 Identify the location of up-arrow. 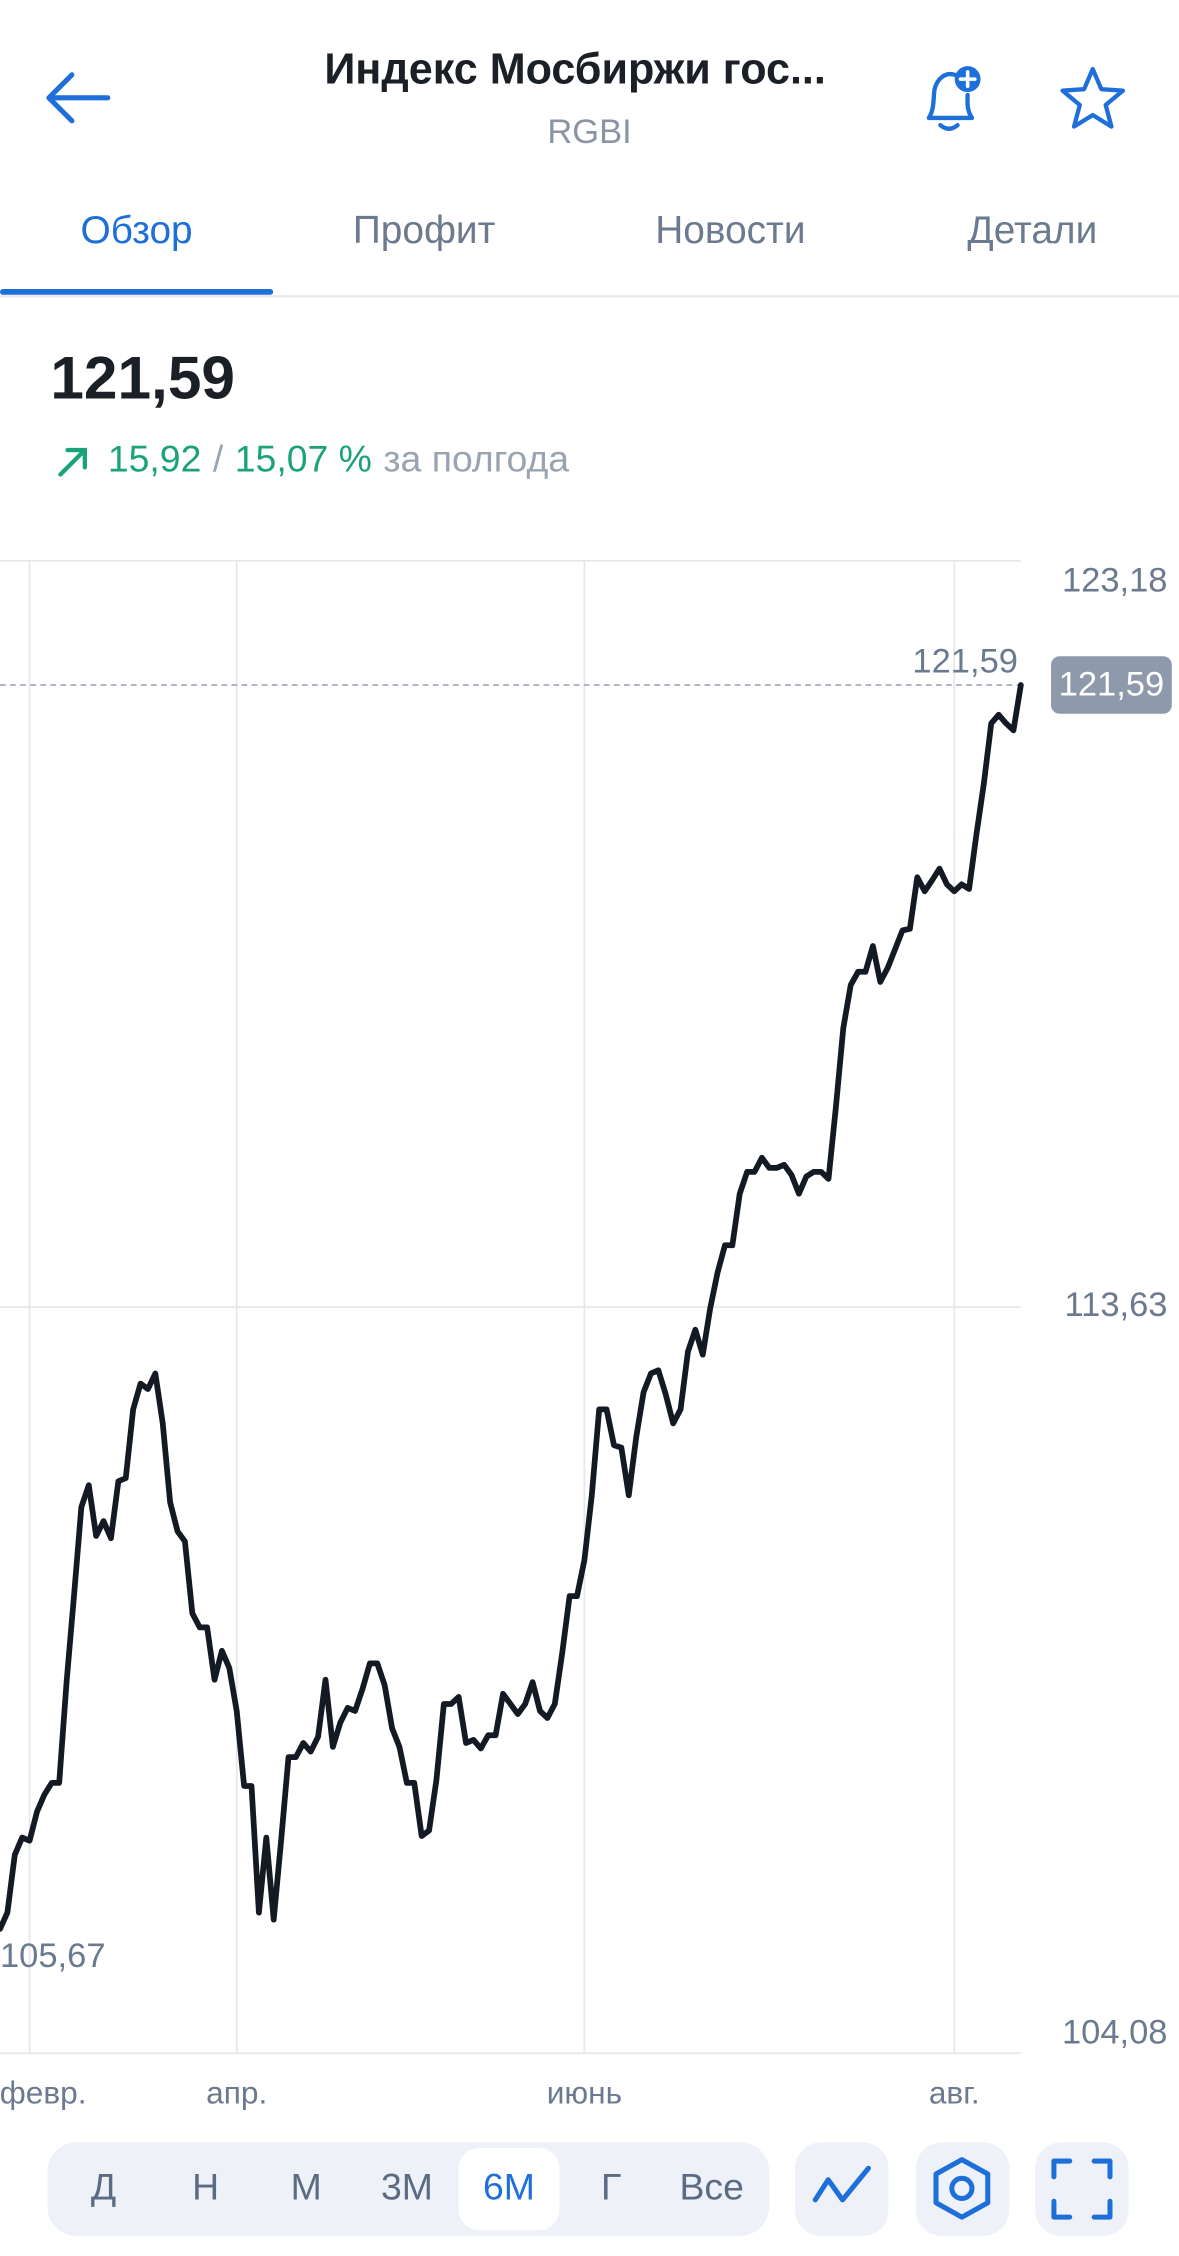
(72, 462).